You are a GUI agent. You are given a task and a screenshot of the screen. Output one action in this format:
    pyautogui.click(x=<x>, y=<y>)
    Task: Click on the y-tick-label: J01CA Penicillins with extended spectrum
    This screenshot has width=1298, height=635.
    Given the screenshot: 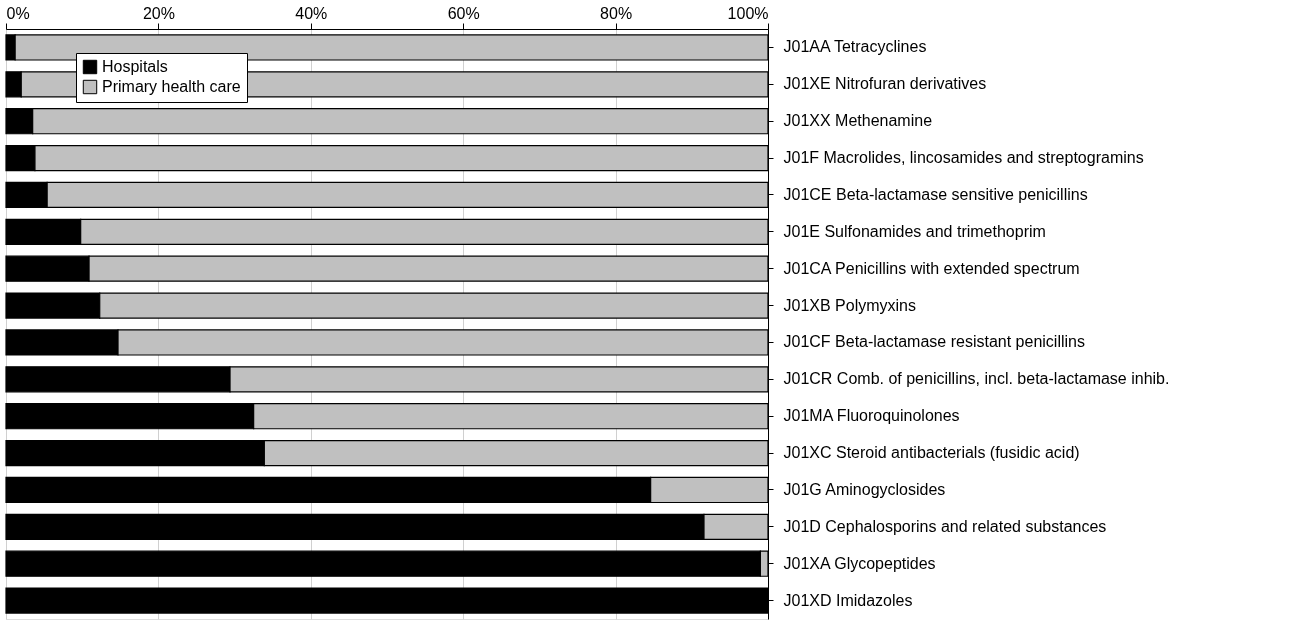 What is the action you would take?
    pyautogui.click(x=931, y=268)
    